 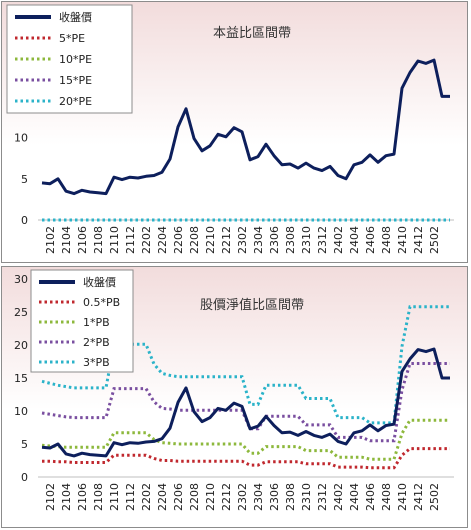 What do you see at coordinates (21, 312) in the screenshot?
I see `y-tick-label: 25` at bounding box center [21, 312].